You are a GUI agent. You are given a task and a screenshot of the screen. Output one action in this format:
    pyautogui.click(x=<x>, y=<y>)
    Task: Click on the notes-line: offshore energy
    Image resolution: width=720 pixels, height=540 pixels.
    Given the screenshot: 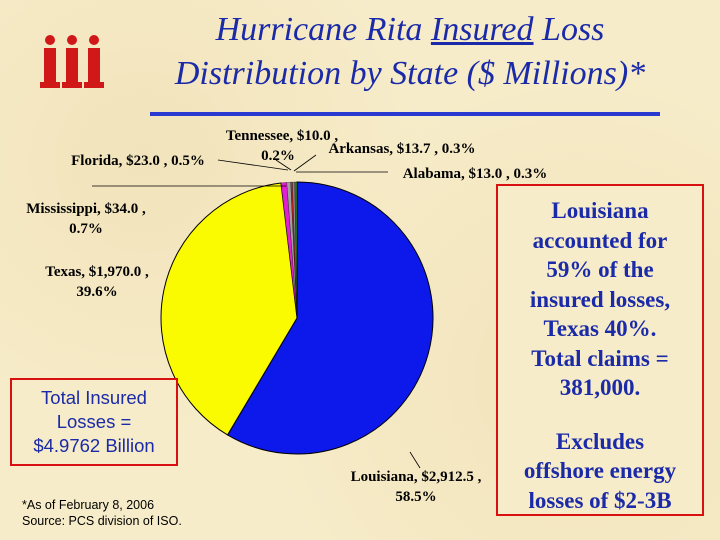 What is the action you would take?
    pyautogui.click(x=600, y=470)
    